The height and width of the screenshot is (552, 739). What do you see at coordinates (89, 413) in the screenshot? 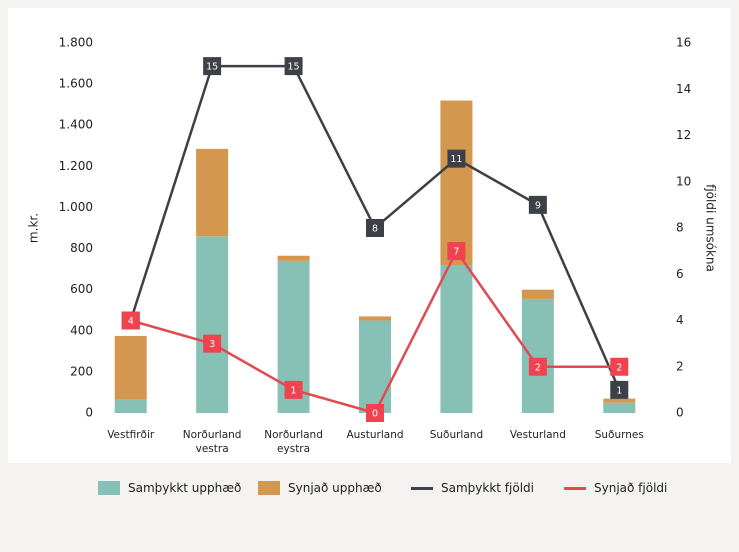
I see `y-tick-label: 0` at bounding box center [89, 413].